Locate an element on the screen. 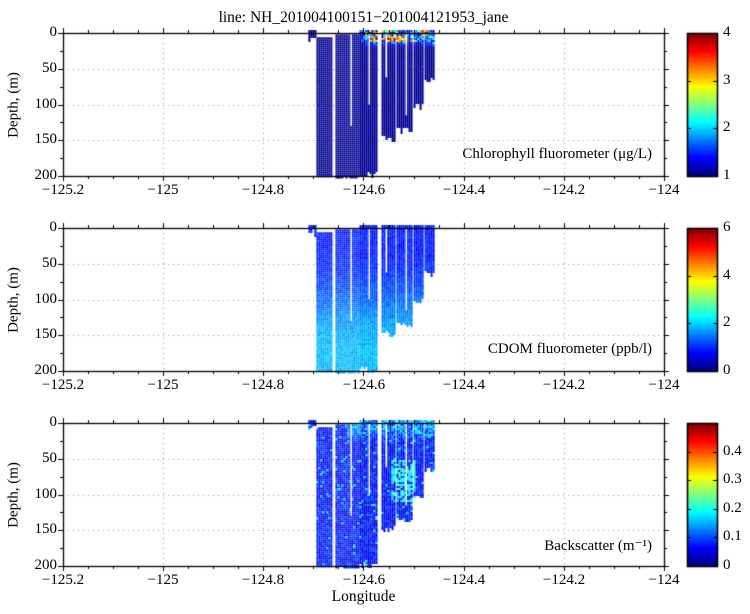  colorbar-tick-label-backscatter: 0.3 is located at coordinates (732, 478).